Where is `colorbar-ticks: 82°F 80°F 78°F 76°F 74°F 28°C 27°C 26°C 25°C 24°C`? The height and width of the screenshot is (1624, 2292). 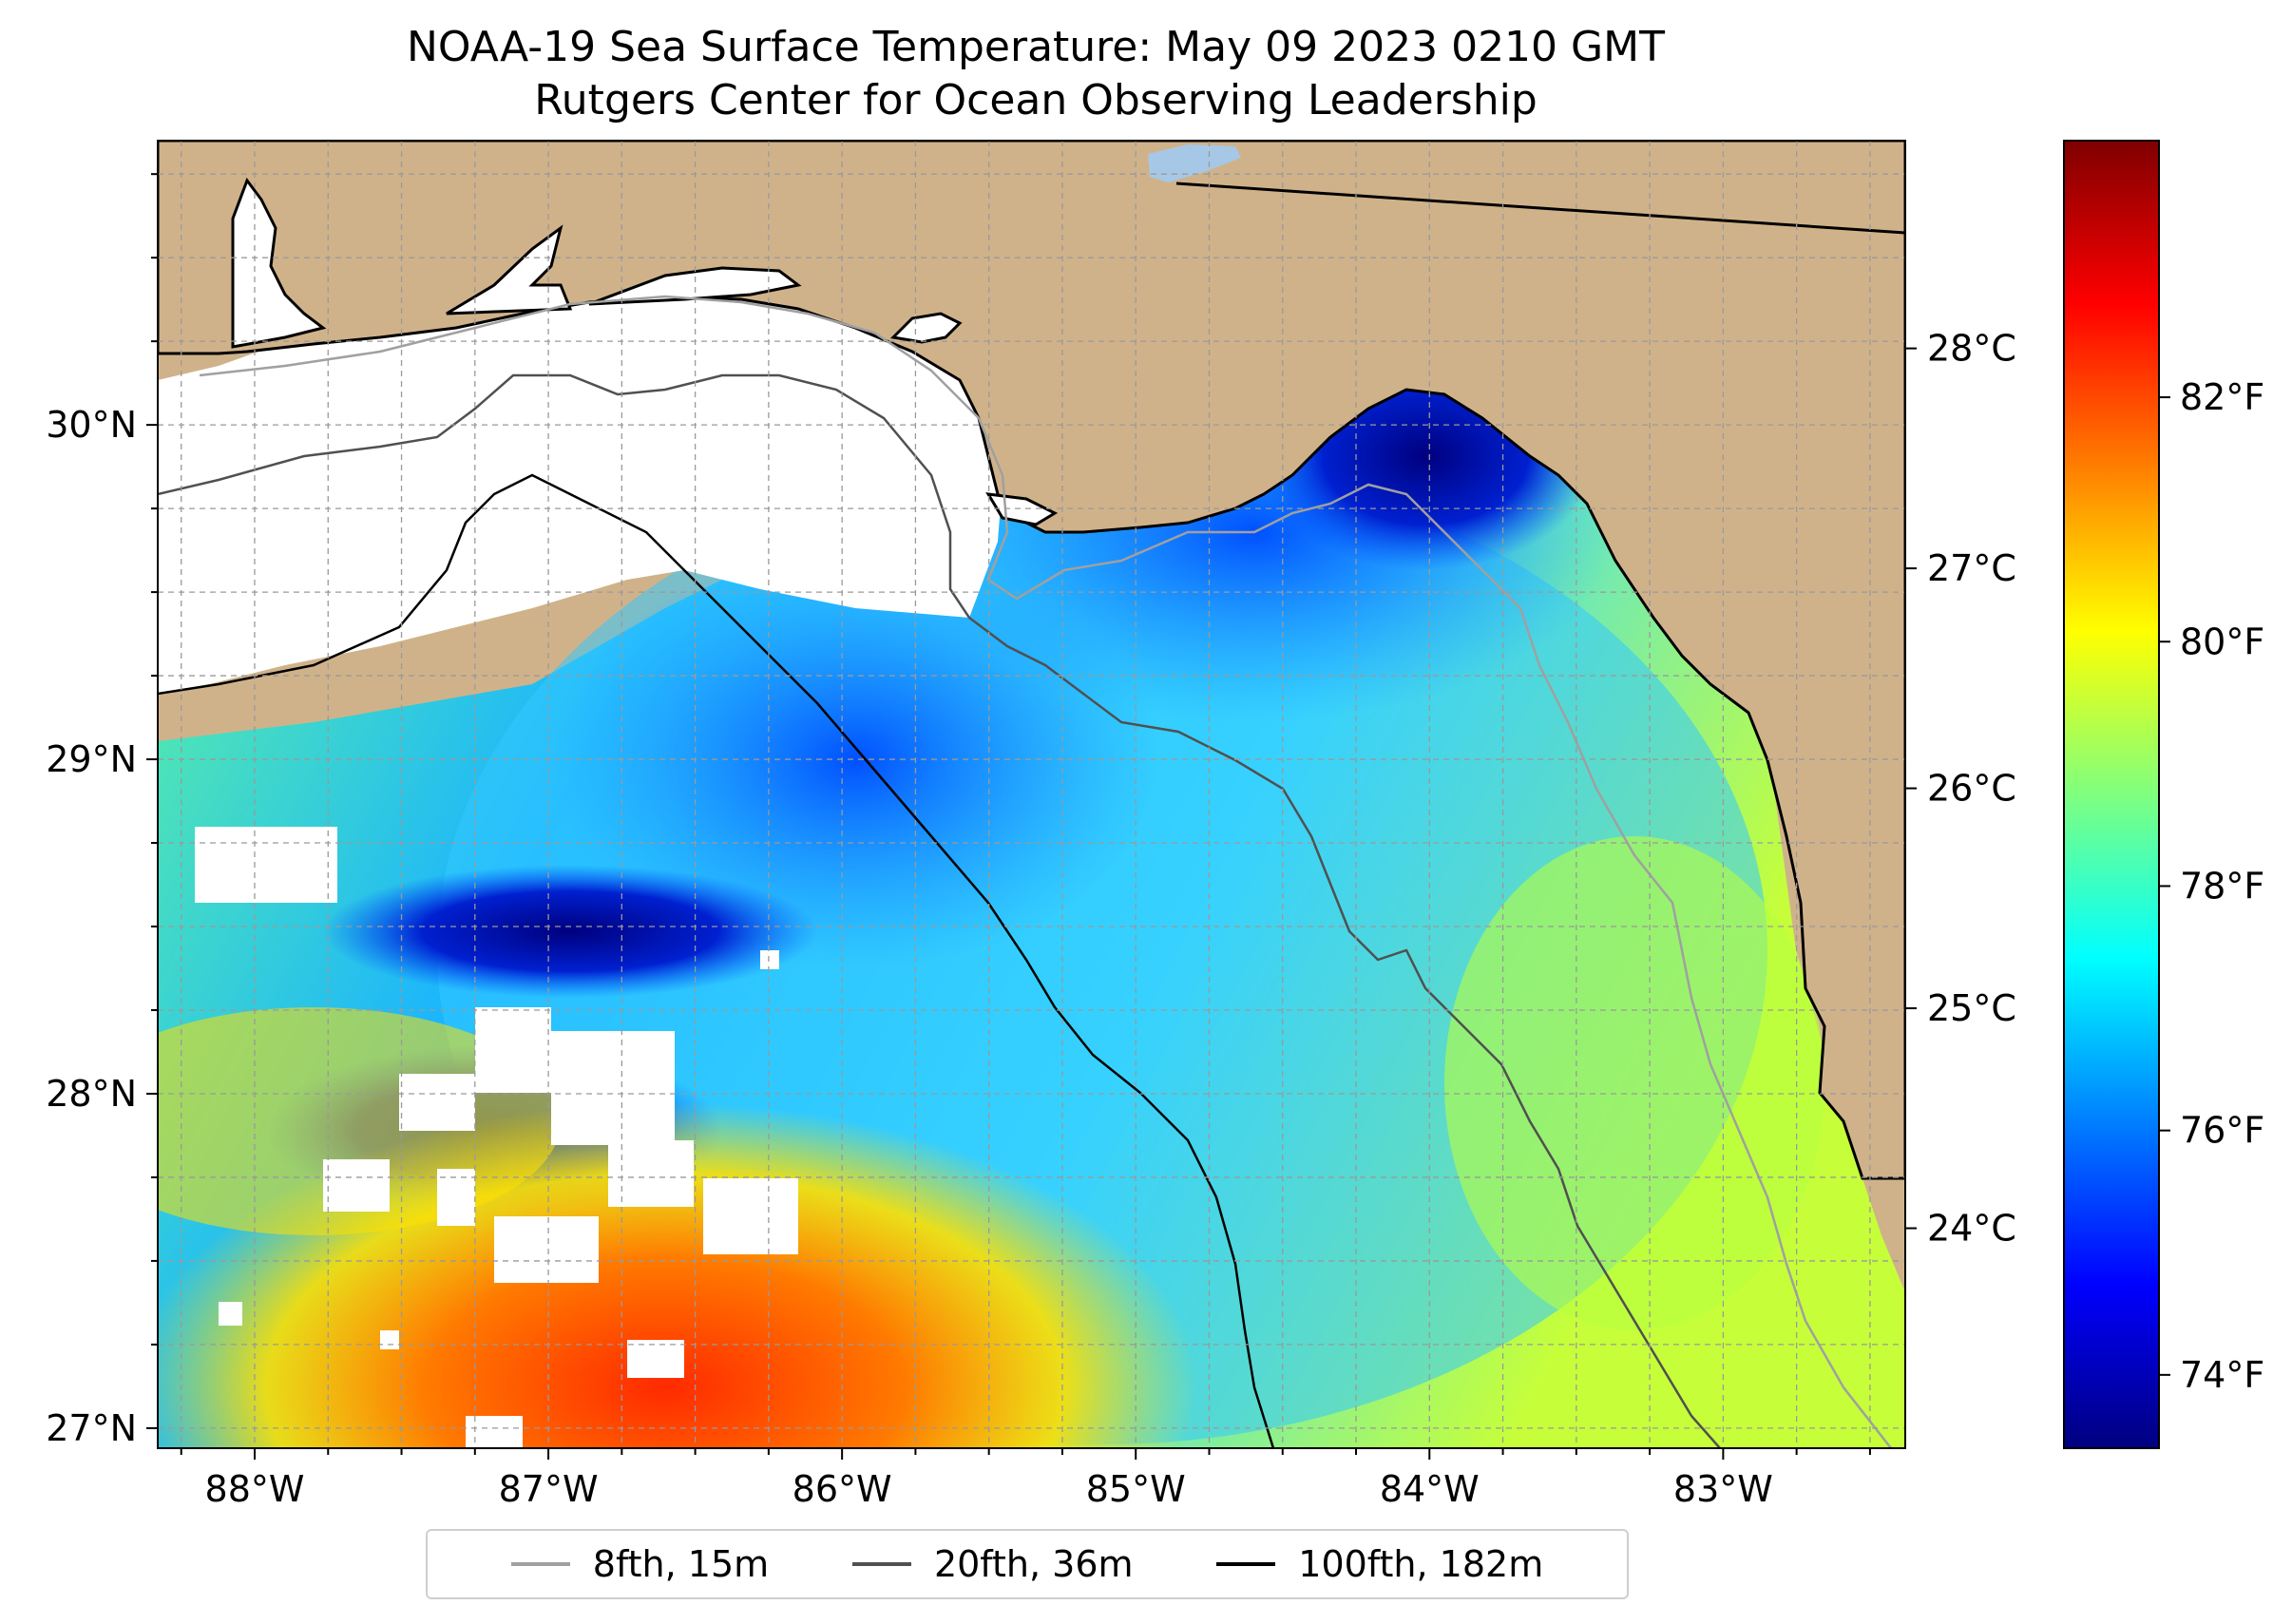 colorbar-ticks: 82°F 80°F 78°F 76°F 74°F 28°C 27°C 26°C 25°C 24°C is located at coordinates (2084, 862).